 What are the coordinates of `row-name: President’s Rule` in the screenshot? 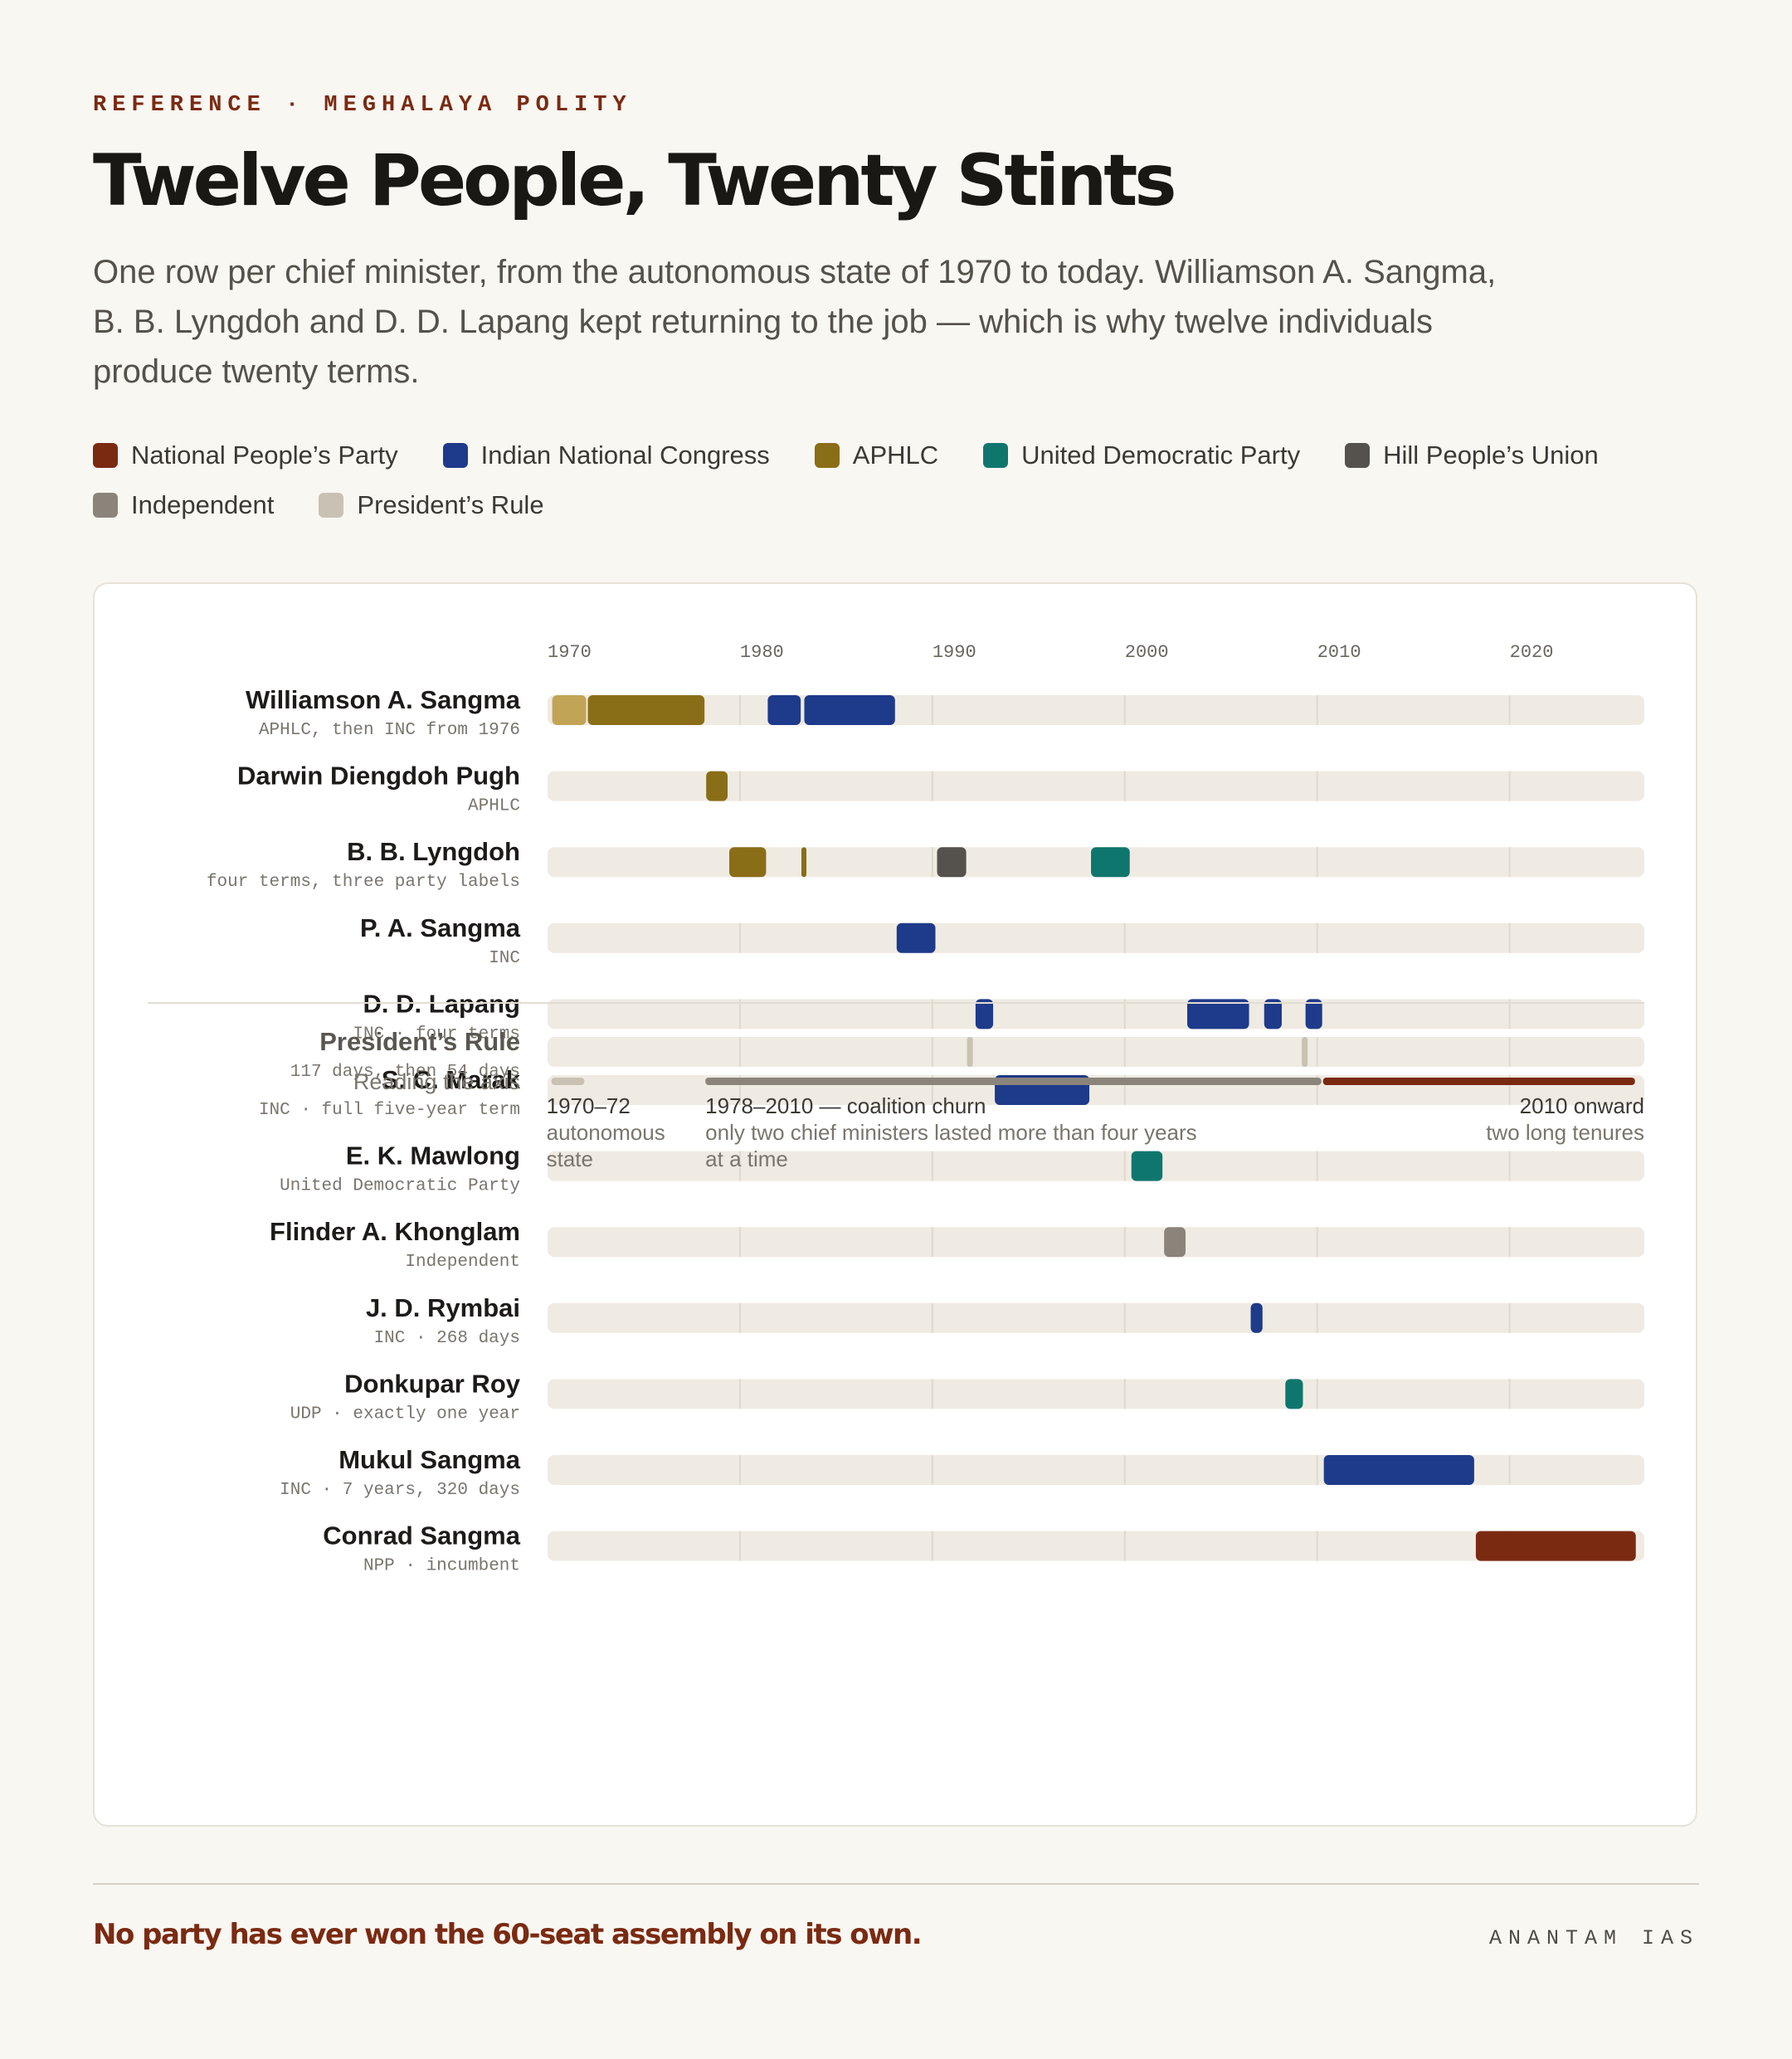 It's located at (419, 1041).